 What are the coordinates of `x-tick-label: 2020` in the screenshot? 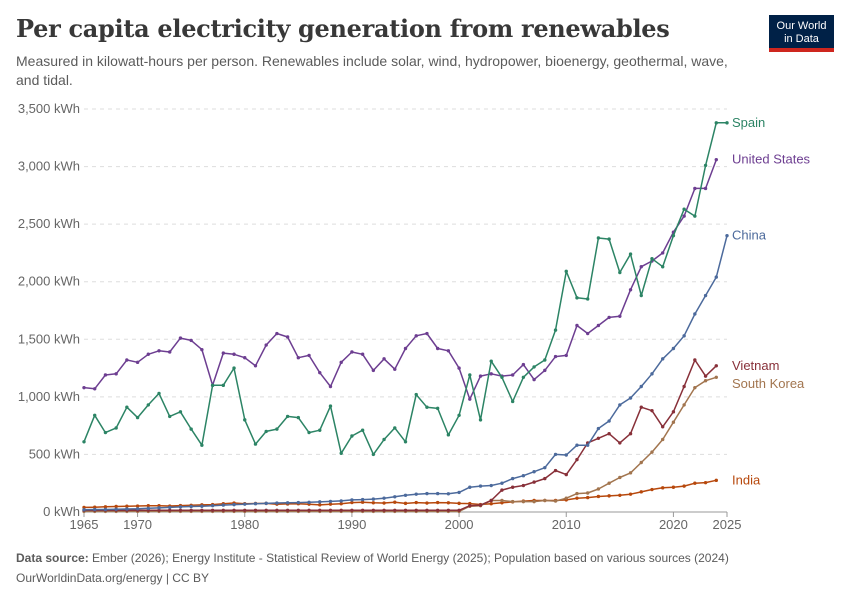 It's located at (673, 524).